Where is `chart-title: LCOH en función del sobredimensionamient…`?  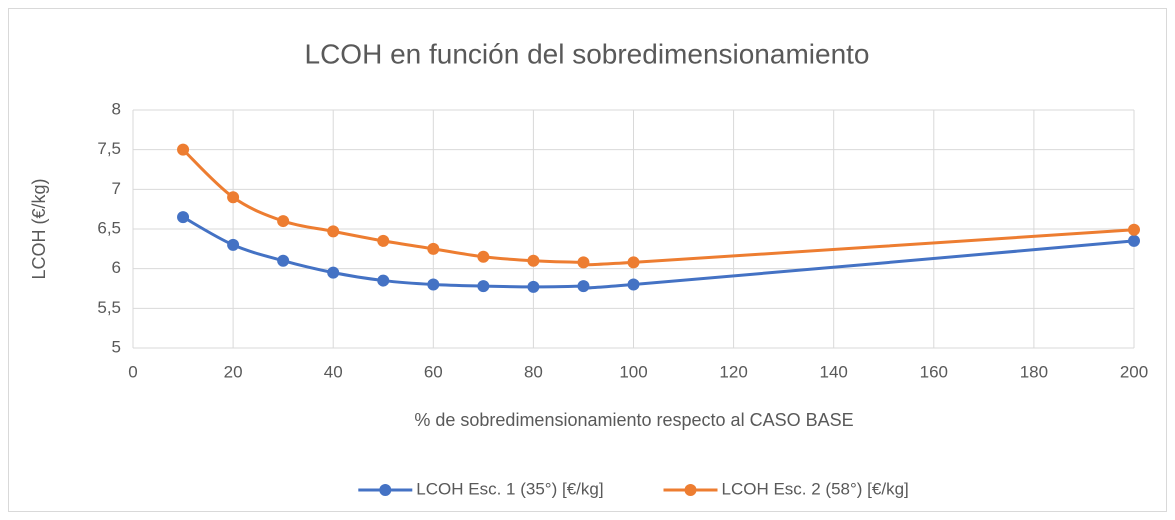 chart-title: LCOH en función del sobredimensionamient… is located at coordinates (587, 53).